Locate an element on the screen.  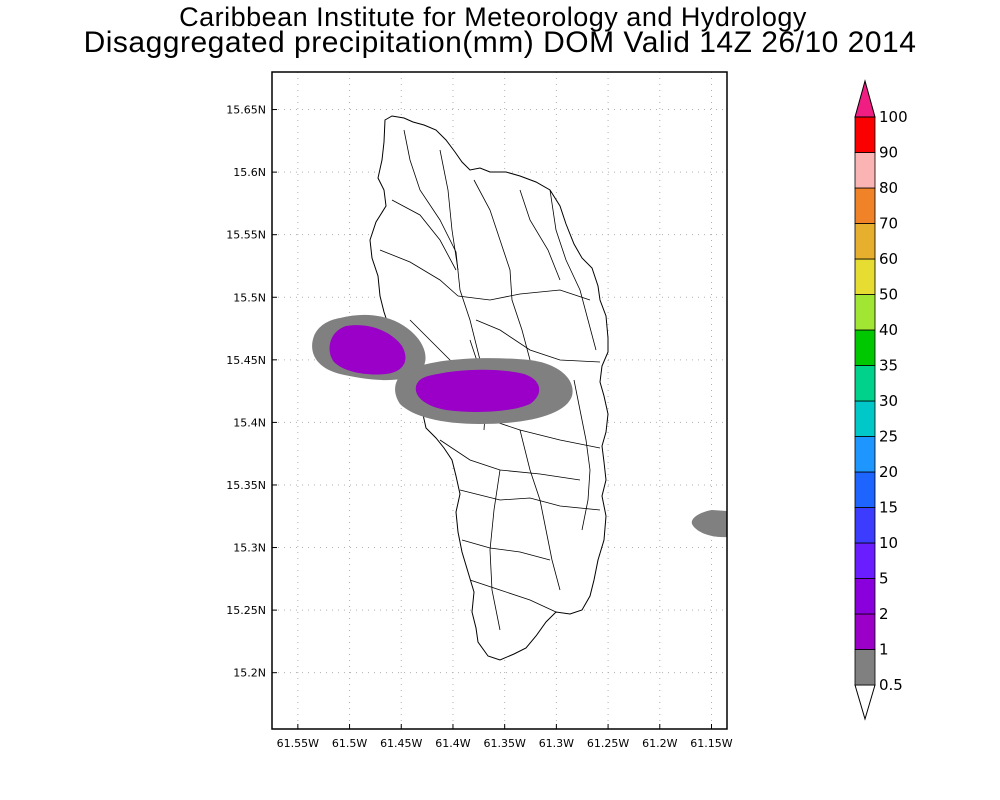
colorbar-bottom-arrow is located at coordinates (865, 702).